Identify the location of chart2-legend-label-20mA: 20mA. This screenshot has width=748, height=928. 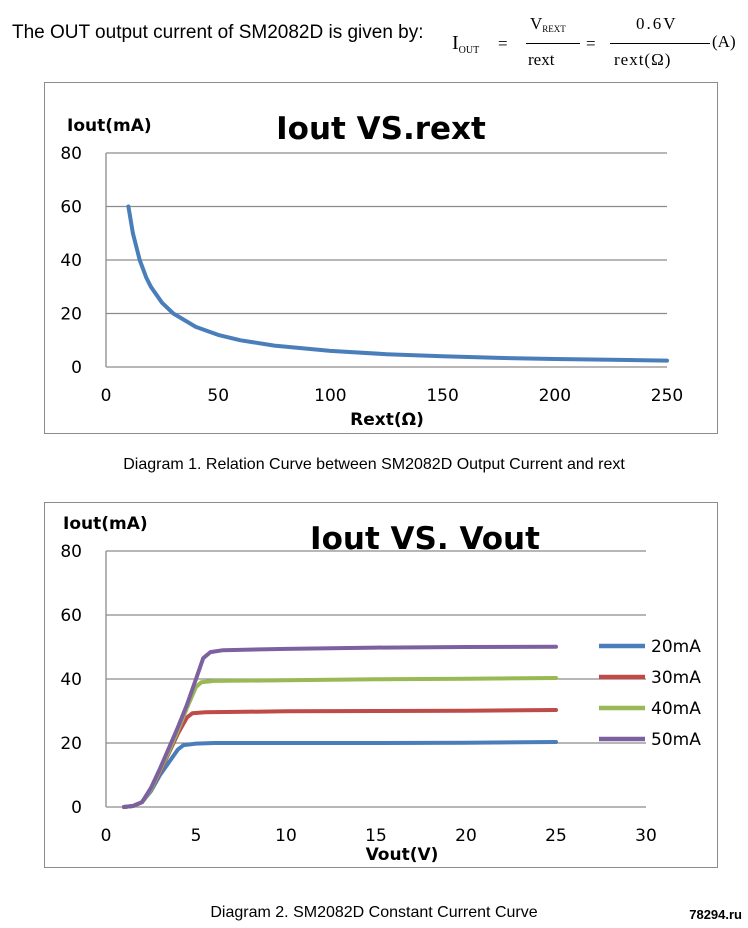
(676, 647).